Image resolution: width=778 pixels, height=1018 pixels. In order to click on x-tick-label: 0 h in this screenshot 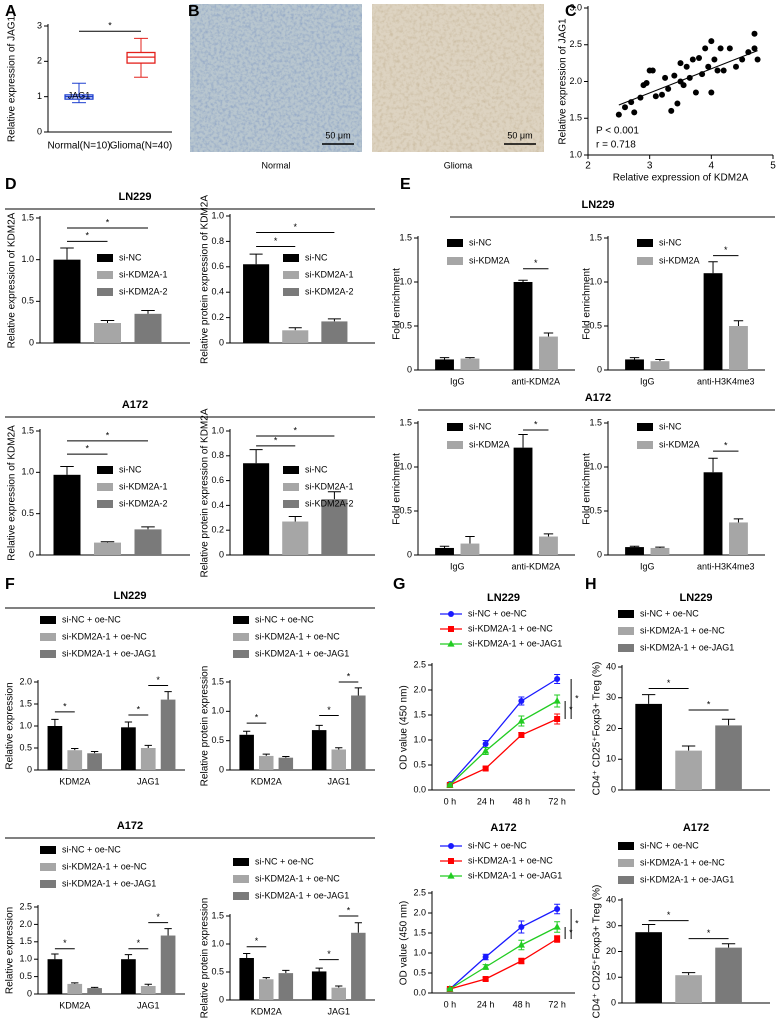, I will do `click(450, 1004)`.